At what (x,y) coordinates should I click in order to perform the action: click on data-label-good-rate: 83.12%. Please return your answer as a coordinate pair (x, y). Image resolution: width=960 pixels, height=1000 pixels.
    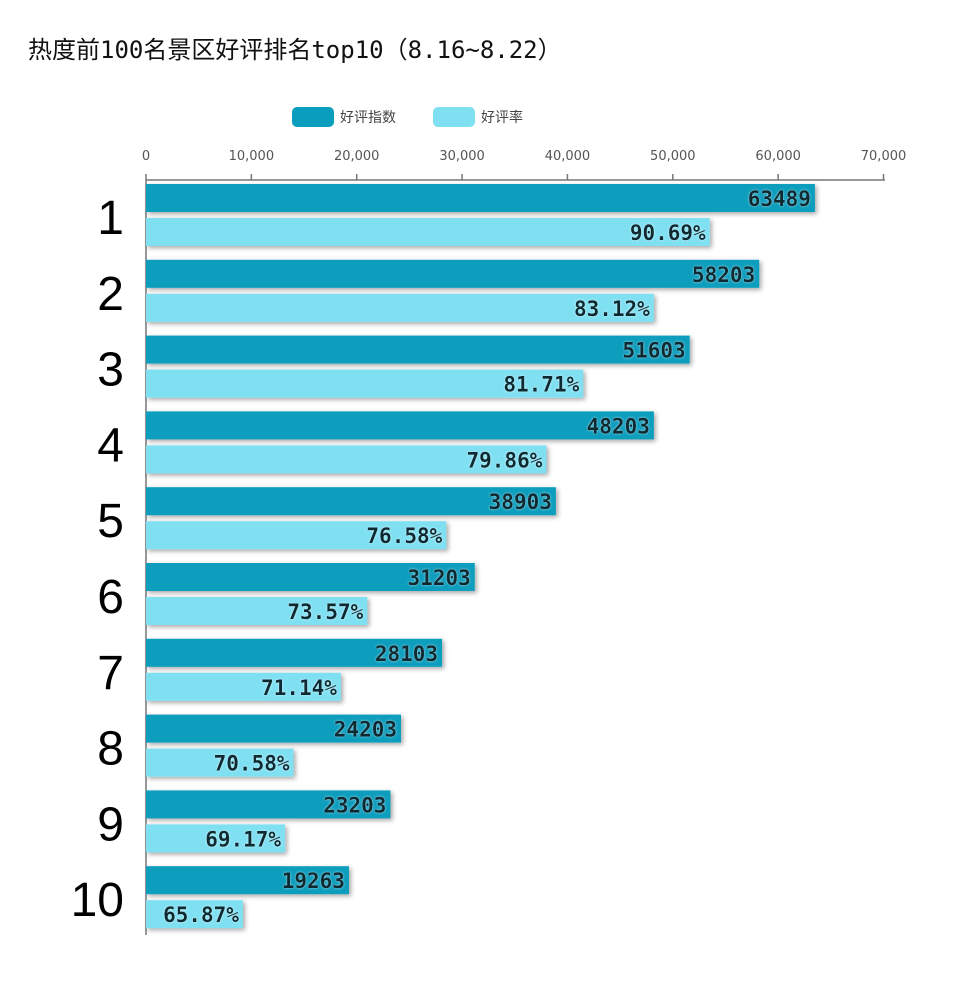
    Looking at the image, I should click on (612, 309).